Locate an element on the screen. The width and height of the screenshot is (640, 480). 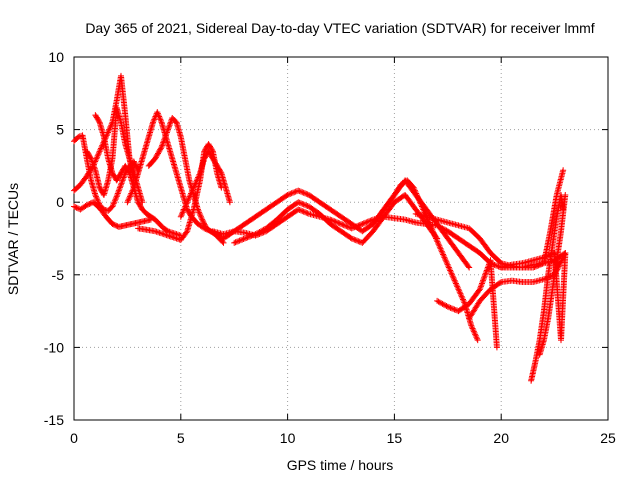
y-tick-label: 0 is located at coordinates (60, 202).